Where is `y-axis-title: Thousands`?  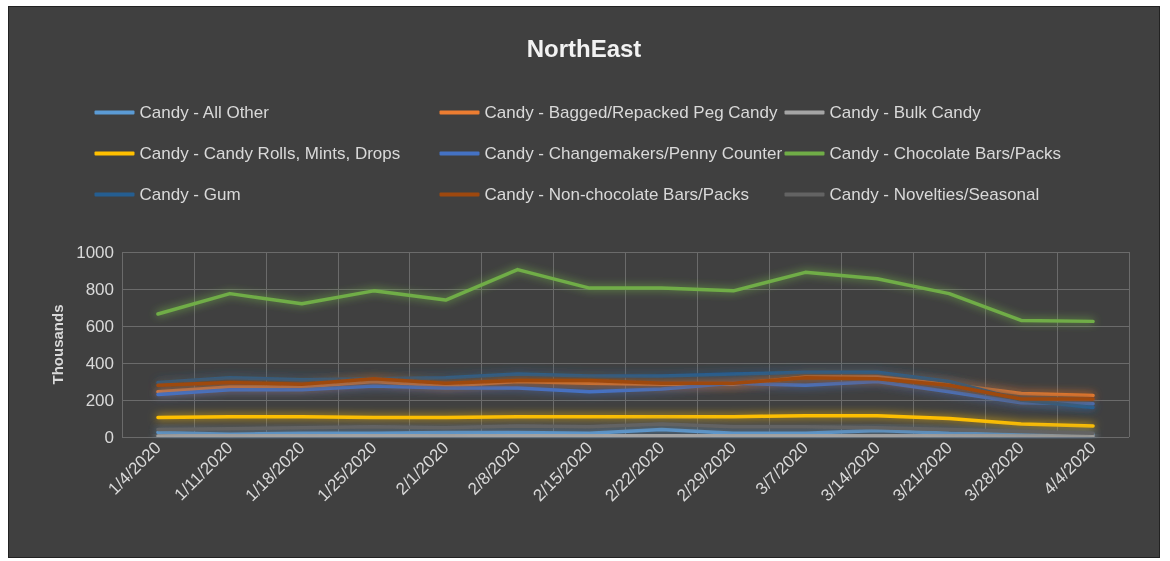 y-axis-title: Thousands is located at coordinates (58, 344).